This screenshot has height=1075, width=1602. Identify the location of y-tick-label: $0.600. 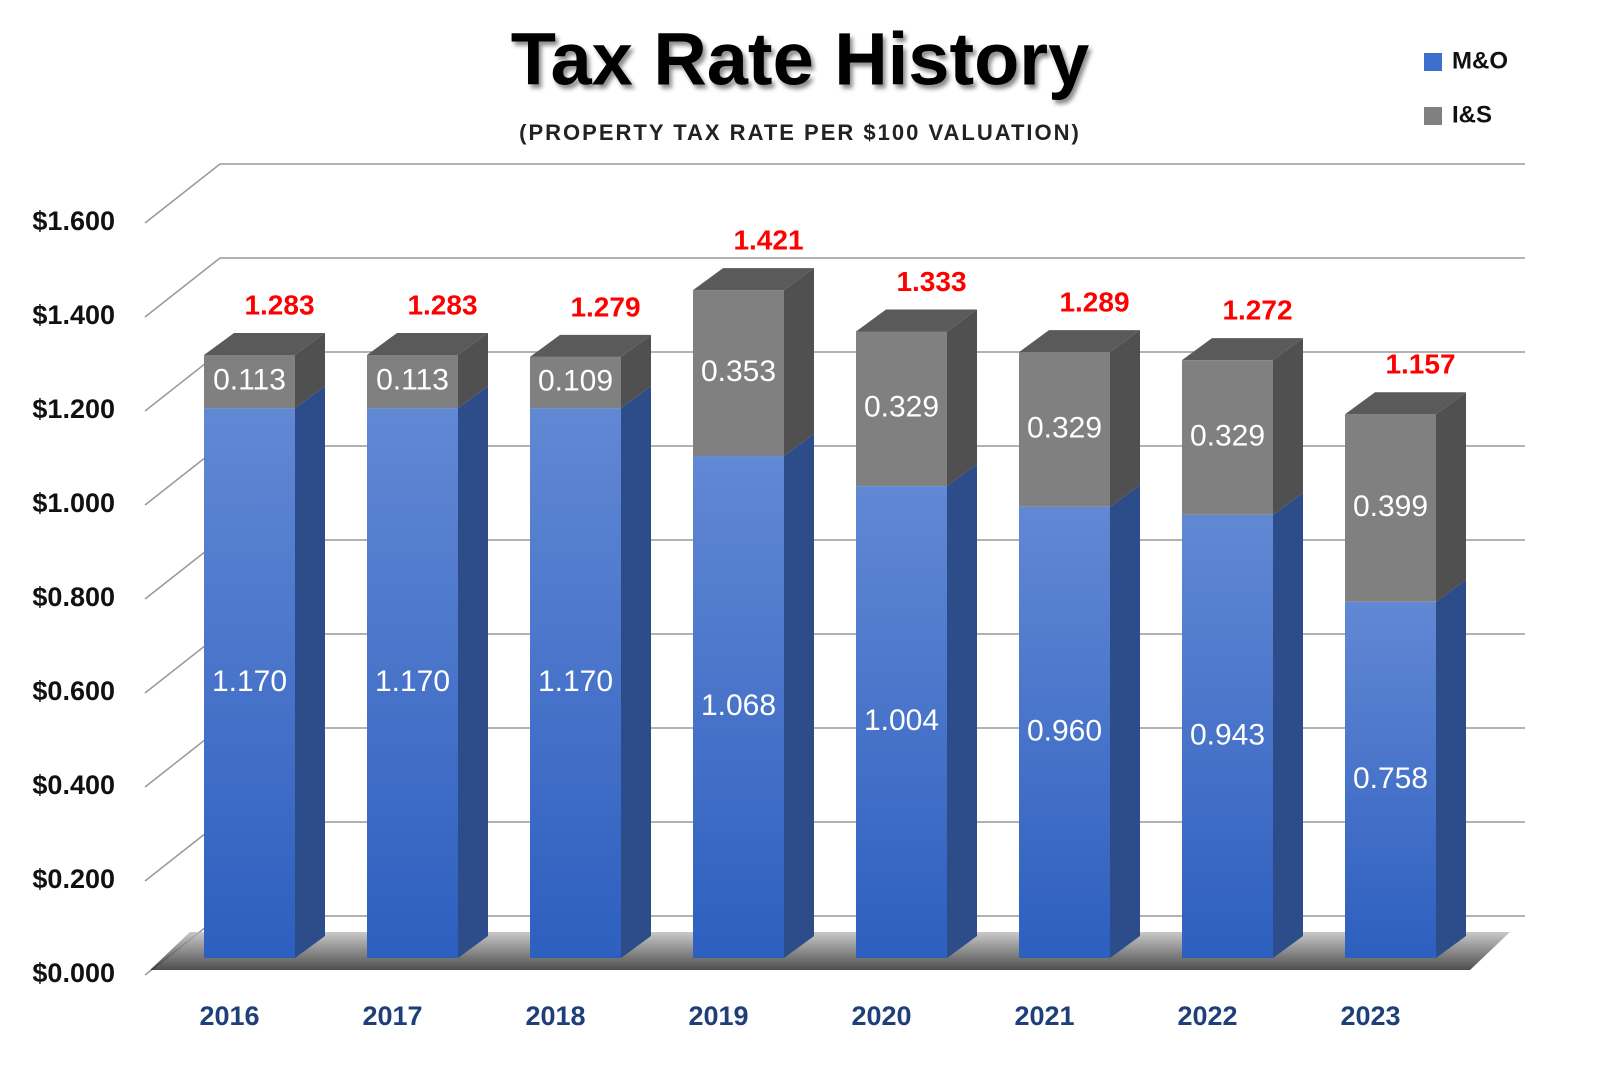
(73, 691).